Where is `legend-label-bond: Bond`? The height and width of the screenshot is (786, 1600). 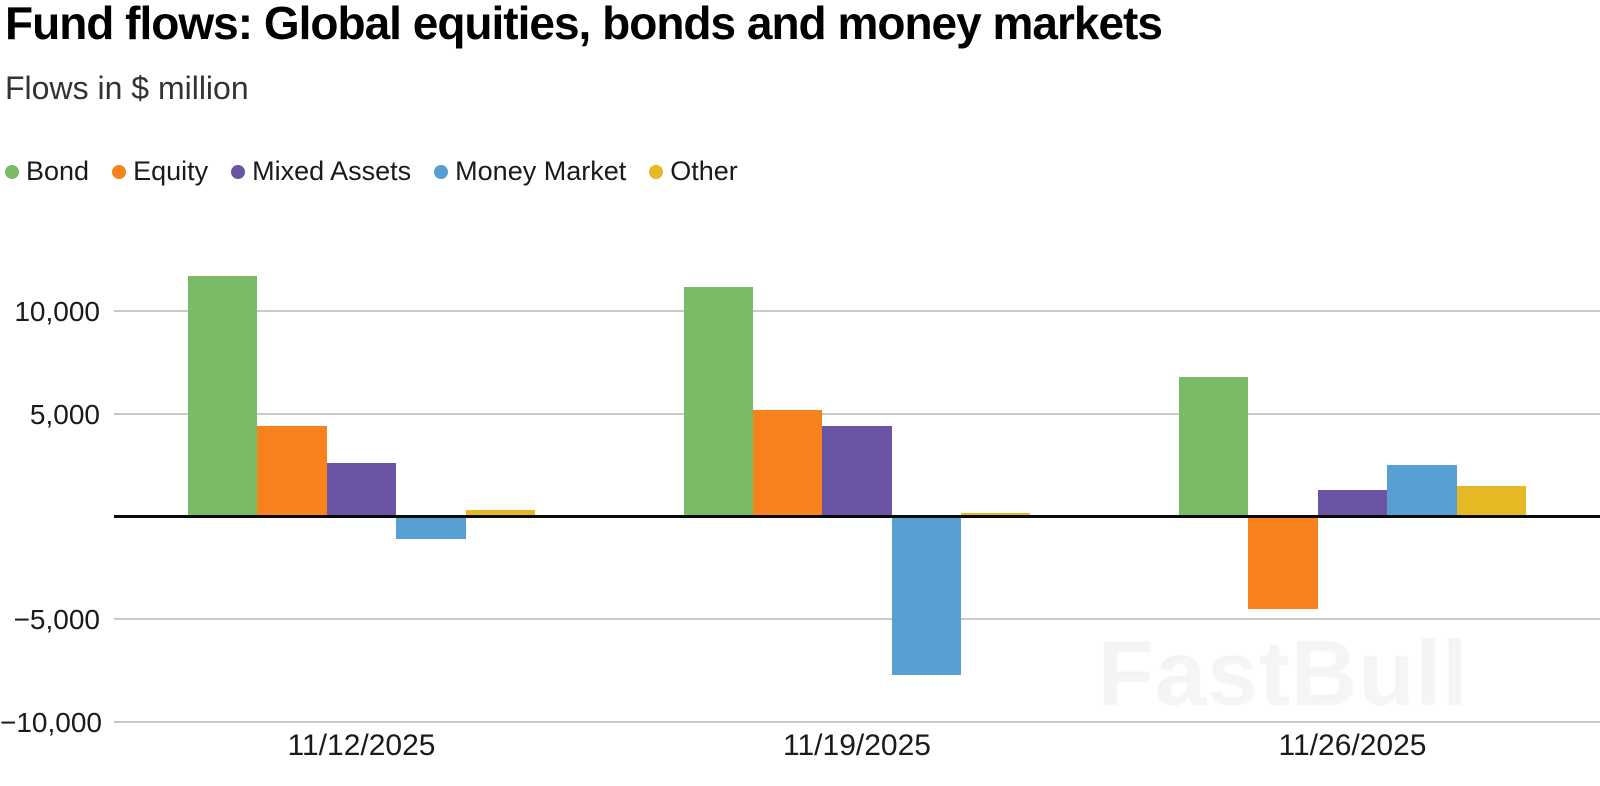
legend-label-bond: Bond is located at coordinates (58, 171).